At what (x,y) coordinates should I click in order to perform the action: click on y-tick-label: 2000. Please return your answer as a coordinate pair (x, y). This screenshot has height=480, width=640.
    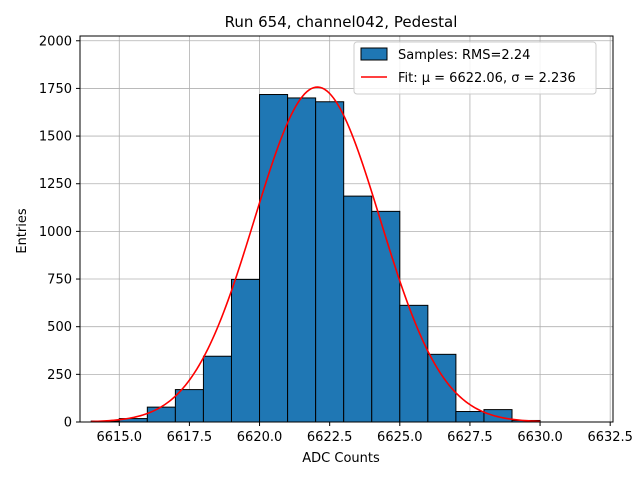
    Looking at the image, I should click on (55, 41).